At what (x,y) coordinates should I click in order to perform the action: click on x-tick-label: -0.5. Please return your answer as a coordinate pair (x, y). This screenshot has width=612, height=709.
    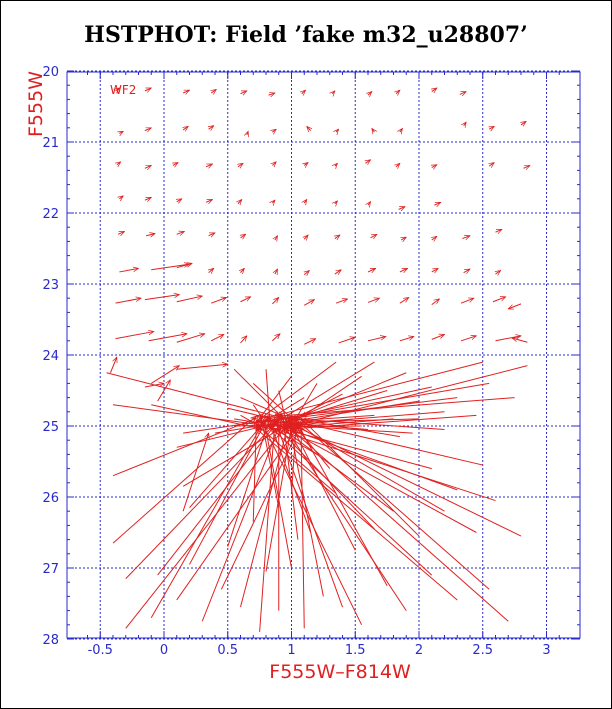
    Looking at the image, I should click on (100, 650).